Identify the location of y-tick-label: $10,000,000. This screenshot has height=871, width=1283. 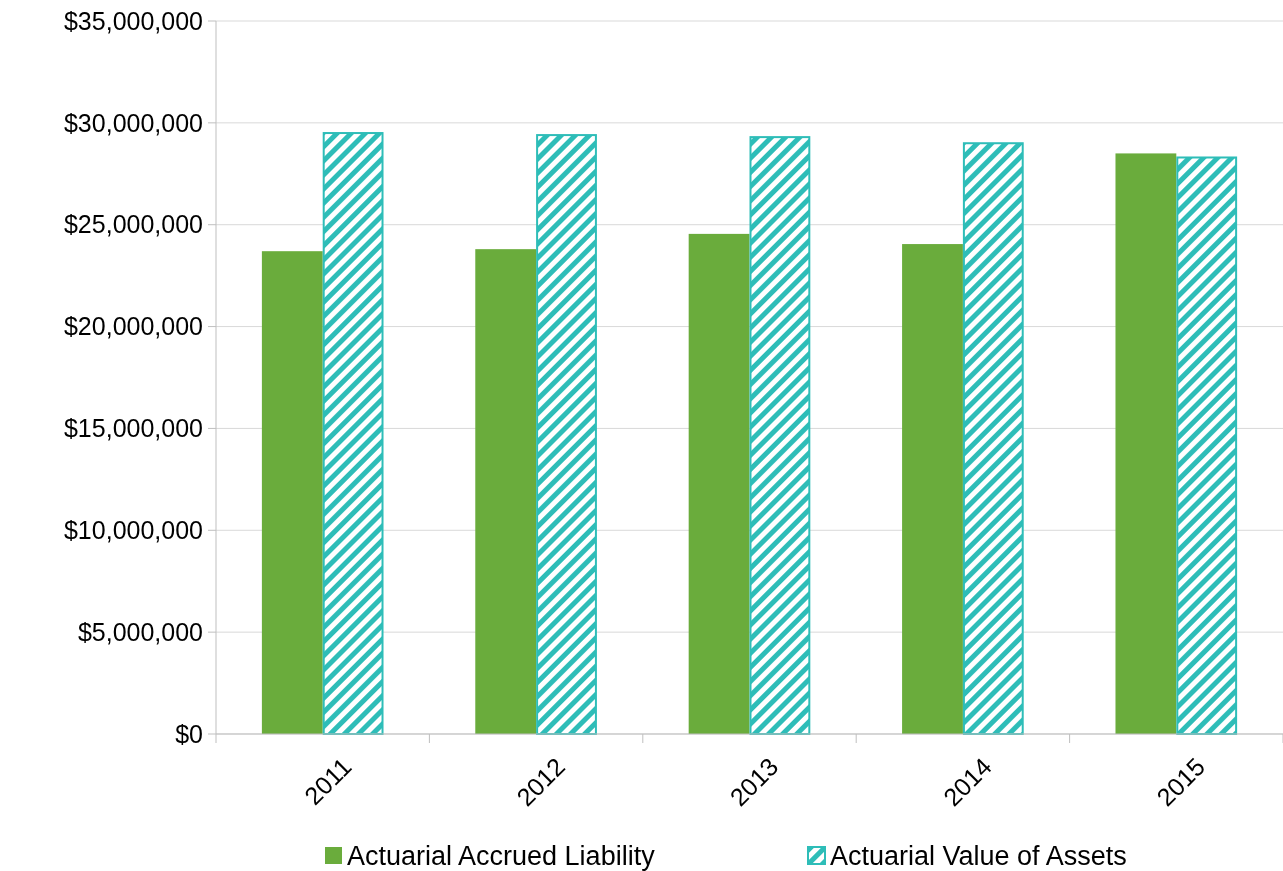
(133, 530).